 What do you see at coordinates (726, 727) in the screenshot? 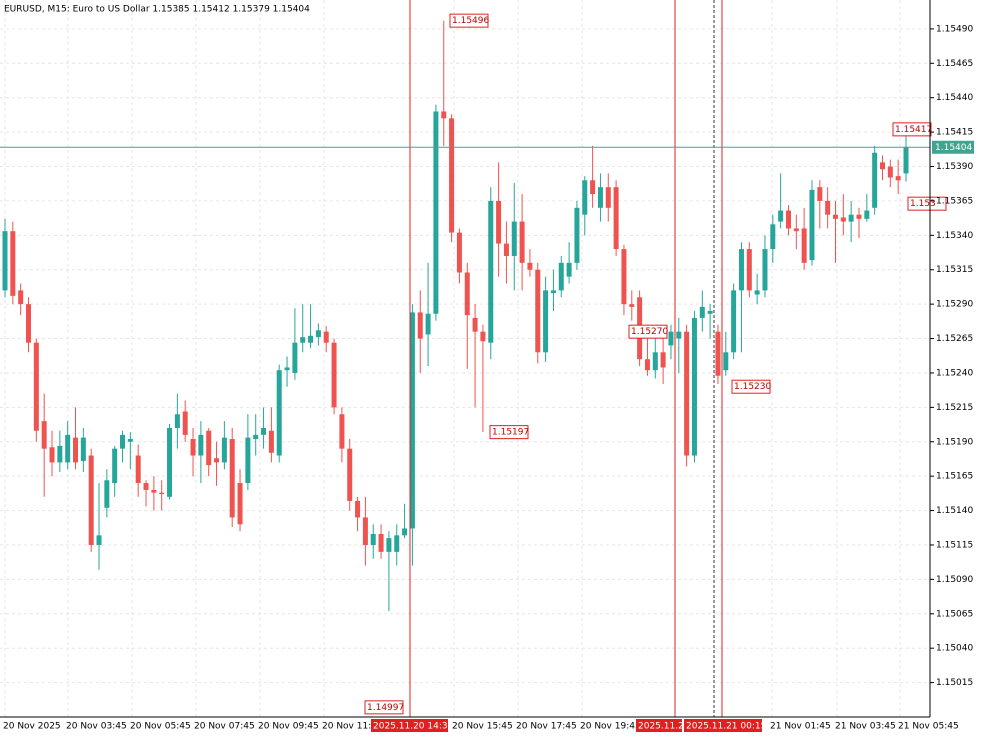
I see `time-highlight-label: 2025.11.21 00:15` at bounding box center [726, 727].